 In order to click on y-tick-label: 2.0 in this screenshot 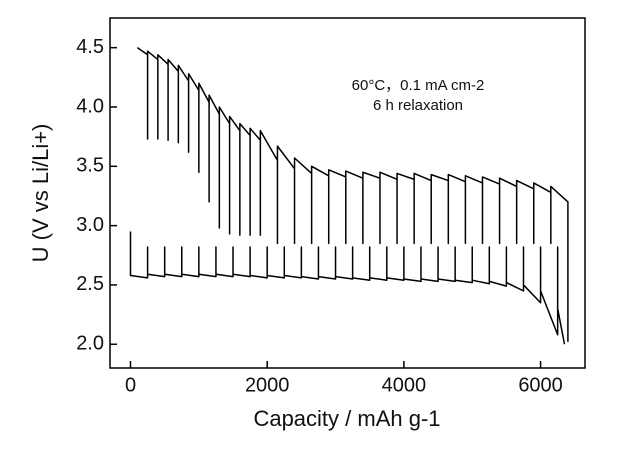, I will do `click(90, 344)`.